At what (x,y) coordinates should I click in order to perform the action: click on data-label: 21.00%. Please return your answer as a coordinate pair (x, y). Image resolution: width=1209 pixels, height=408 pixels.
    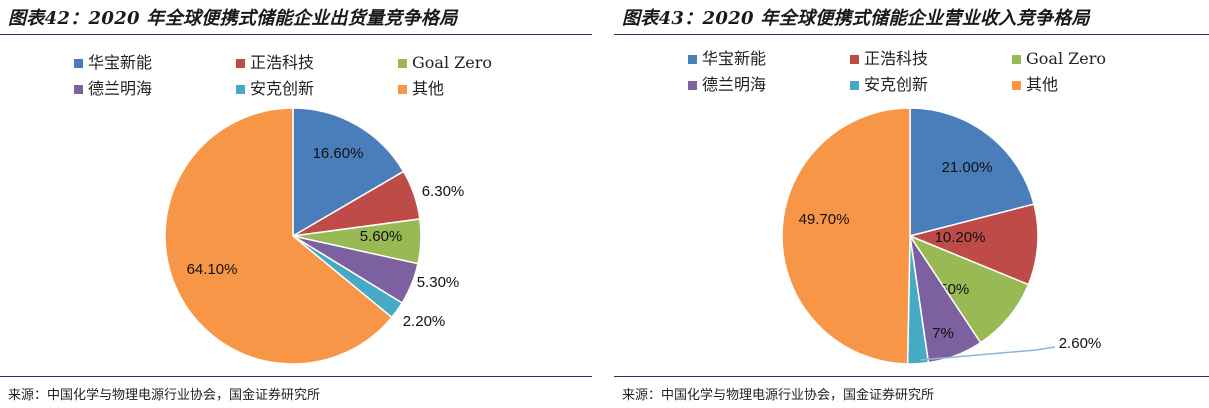
    Looking at the image, I should click on (967, 167).